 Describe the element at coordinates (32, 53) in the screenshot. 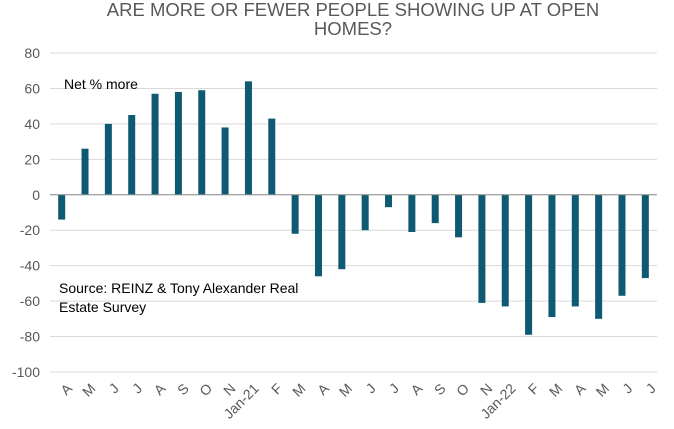

I see `y-tick-label: 80` at that location.